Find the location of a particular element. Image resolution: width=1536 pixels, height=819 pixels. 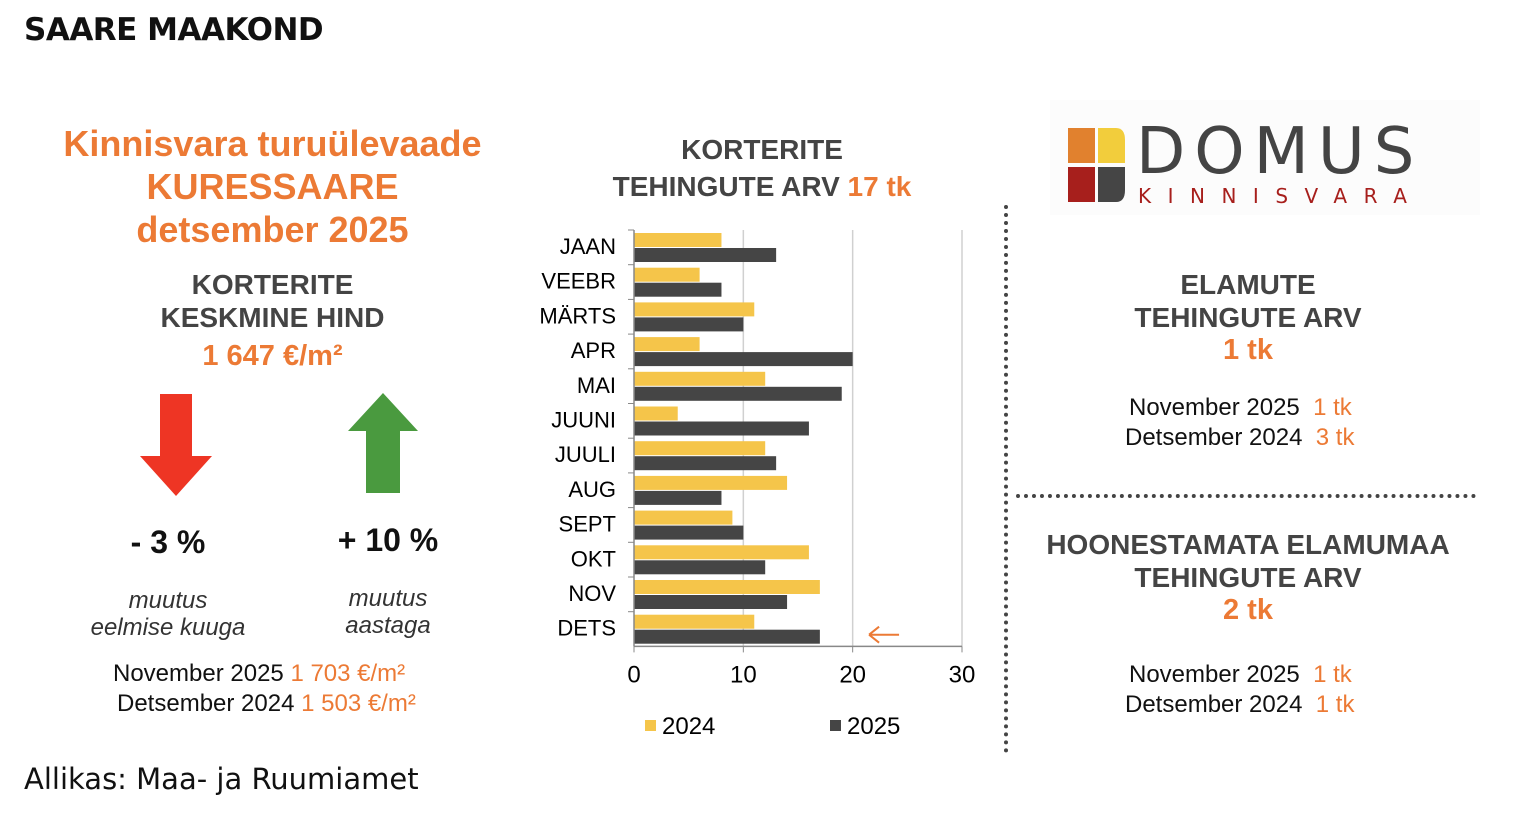

elamute-title: ELAMUTE TEHINGUTE ARV 1 tk is located at coordinates (1248, 317).